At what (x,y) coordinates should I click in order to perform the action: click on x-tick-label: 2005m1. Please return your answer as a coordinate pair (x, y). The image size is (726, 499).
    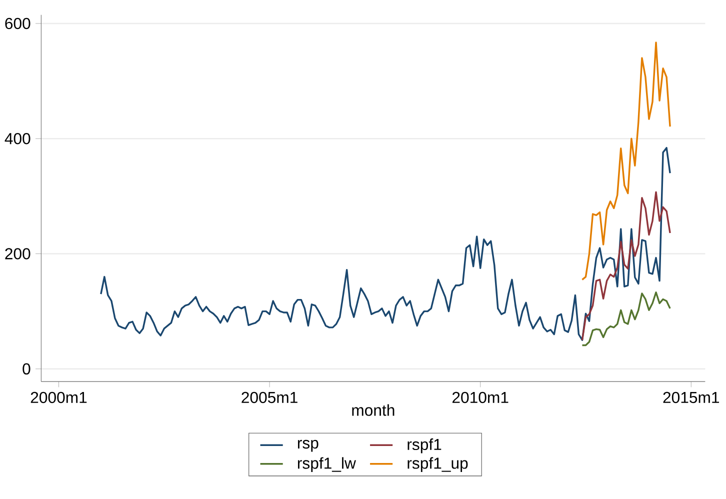
    Looking at the image, I should click on (270, 398).